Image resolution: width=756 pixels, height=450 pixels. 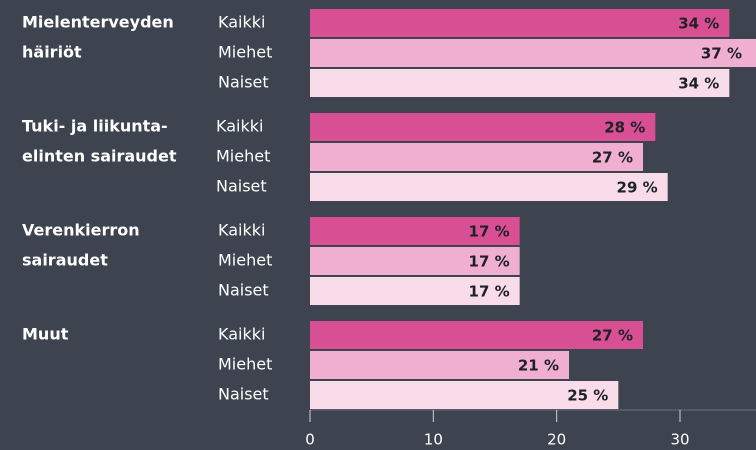 What do you see at coordinates (721, 54) in the screenshot?
I see `value-label: 37 %` at bounding box center [721, 54].